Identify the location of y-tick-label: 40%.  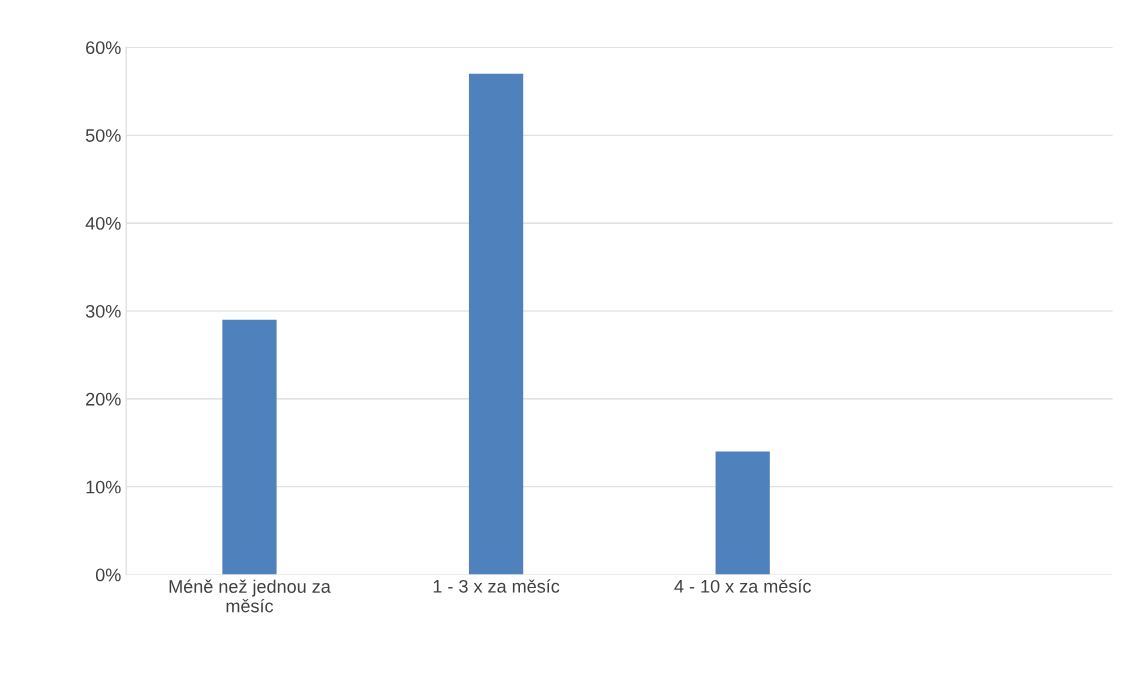
(103, 223).